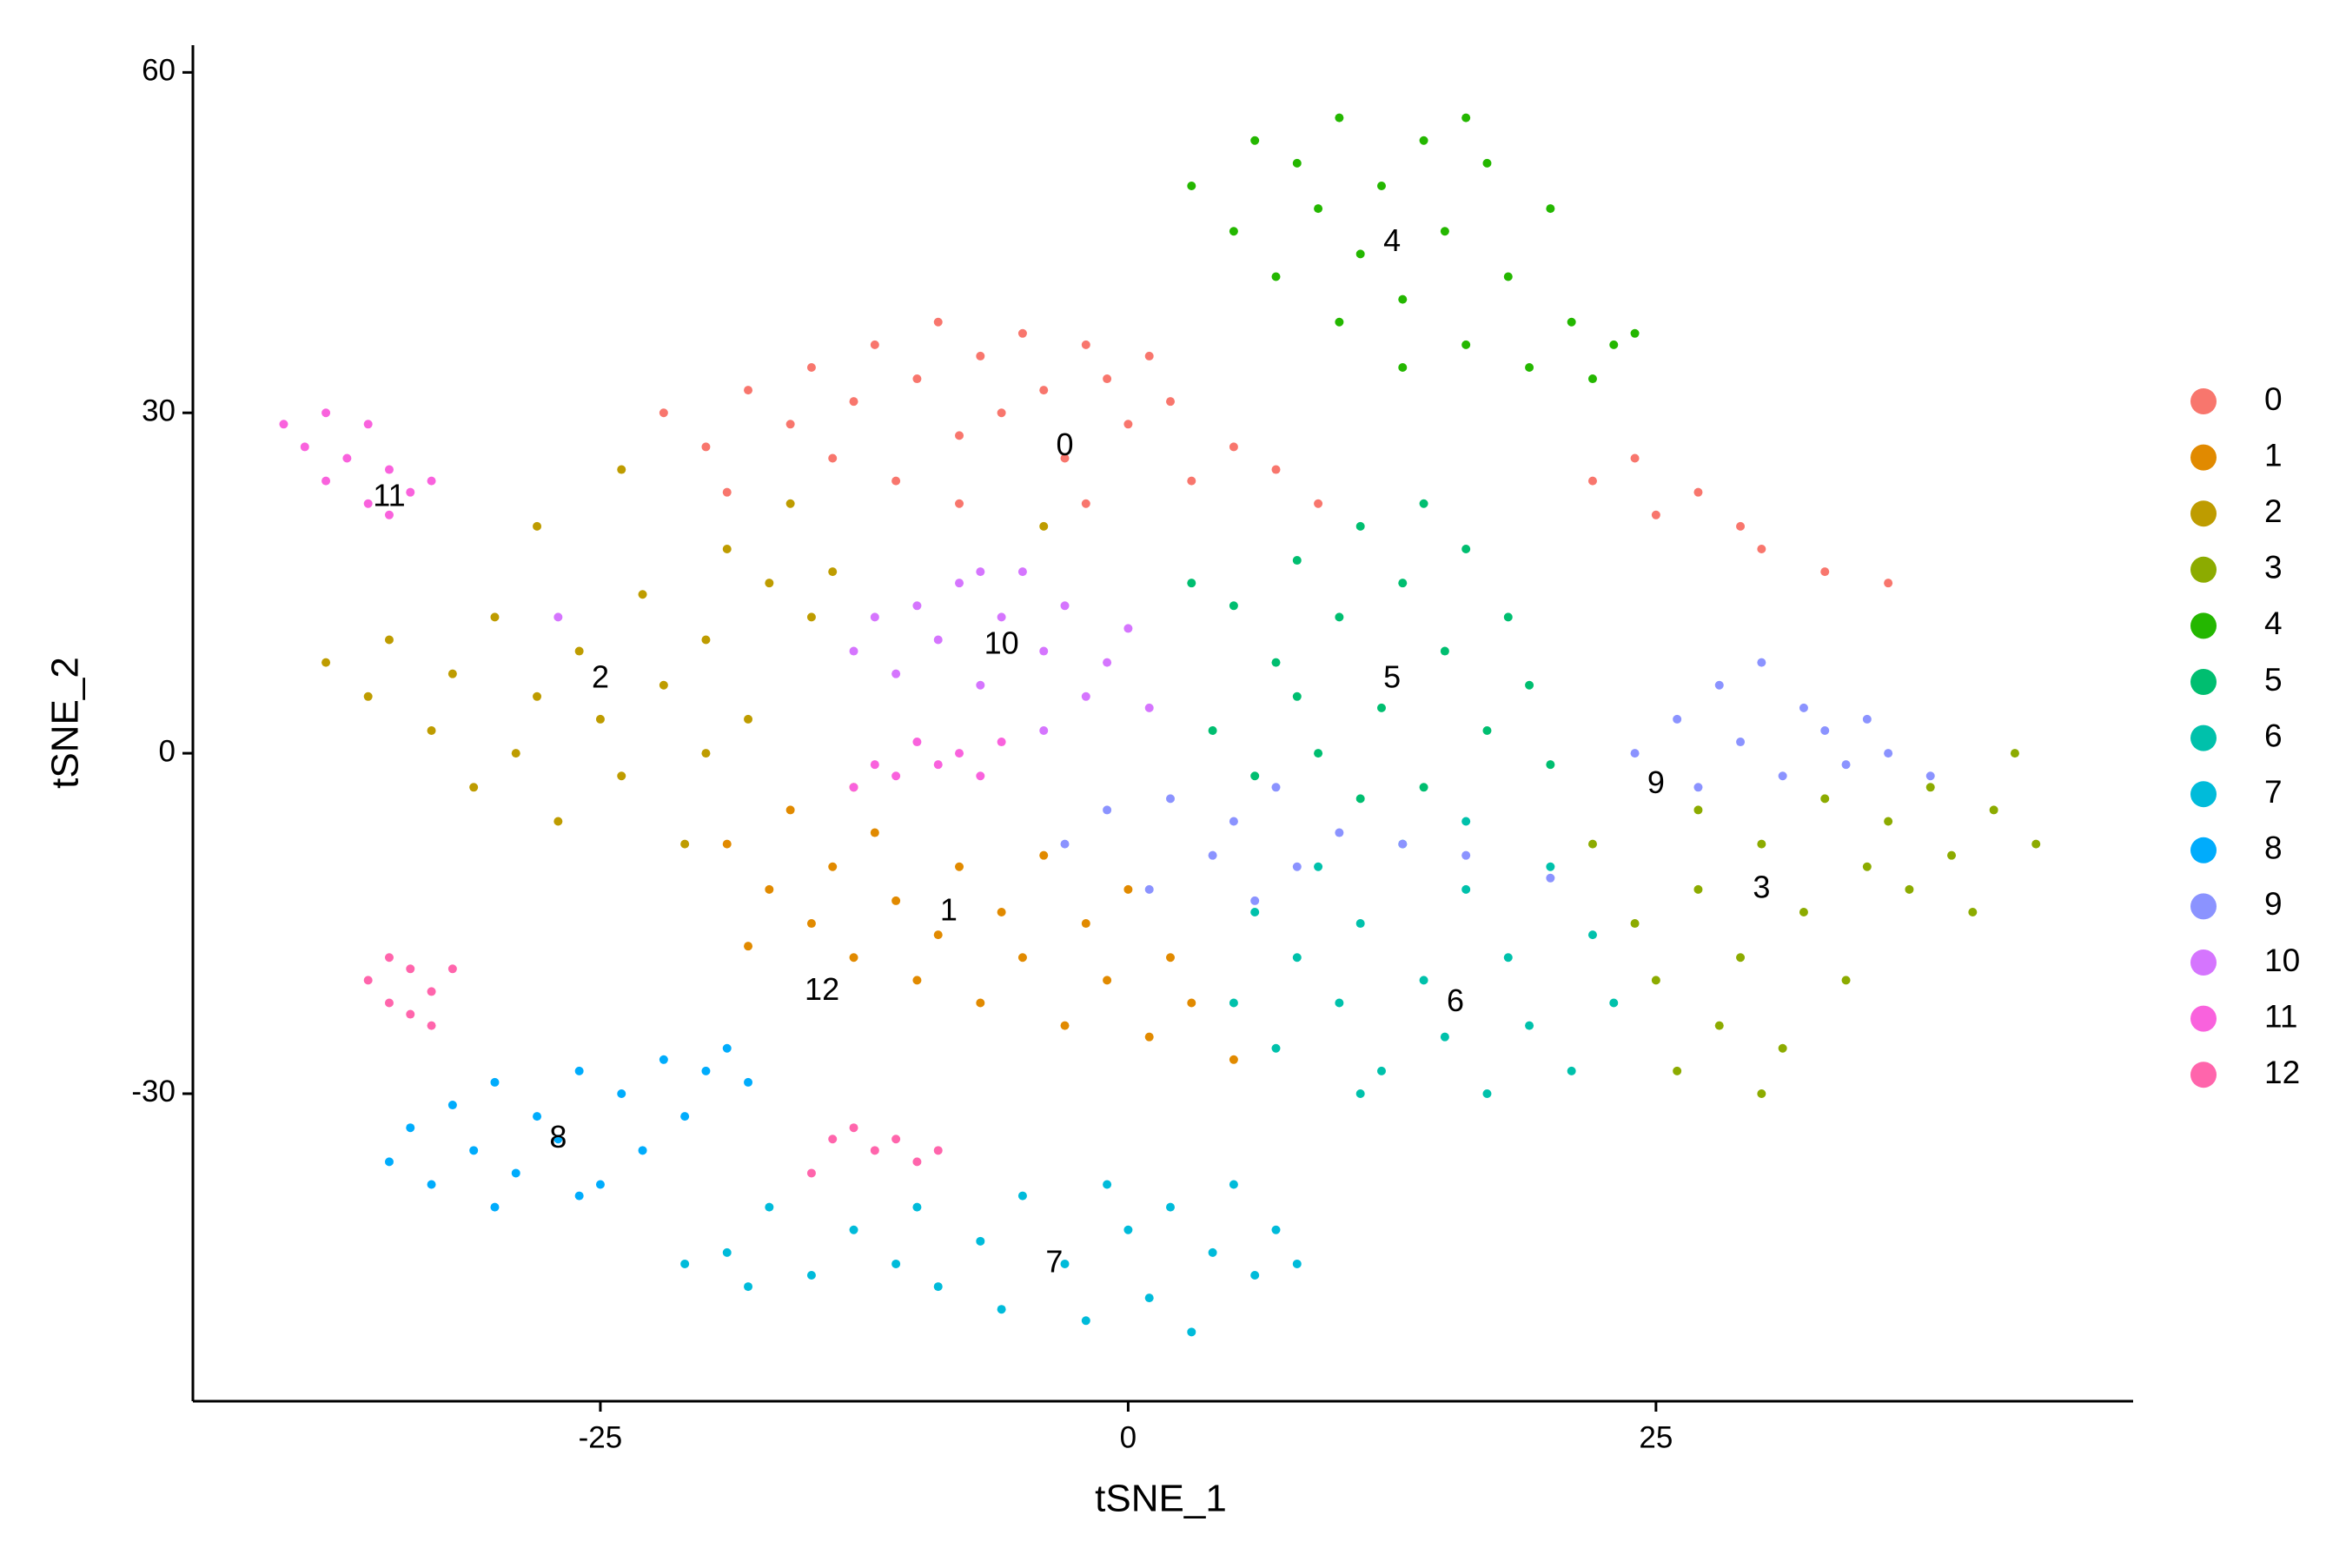  Describe the element at coordinates (2273, 735) in the screenshot. I see `legend-label: 6` at that location.